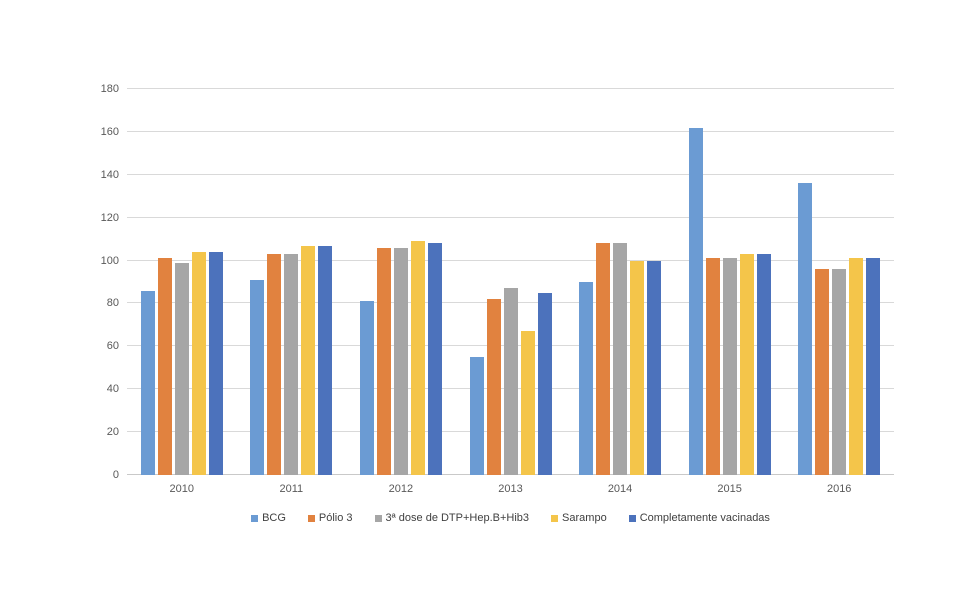  Describe the element at coordinates (198, 363) in the screenshot. I see `bar-sarampo-2010` at that location.